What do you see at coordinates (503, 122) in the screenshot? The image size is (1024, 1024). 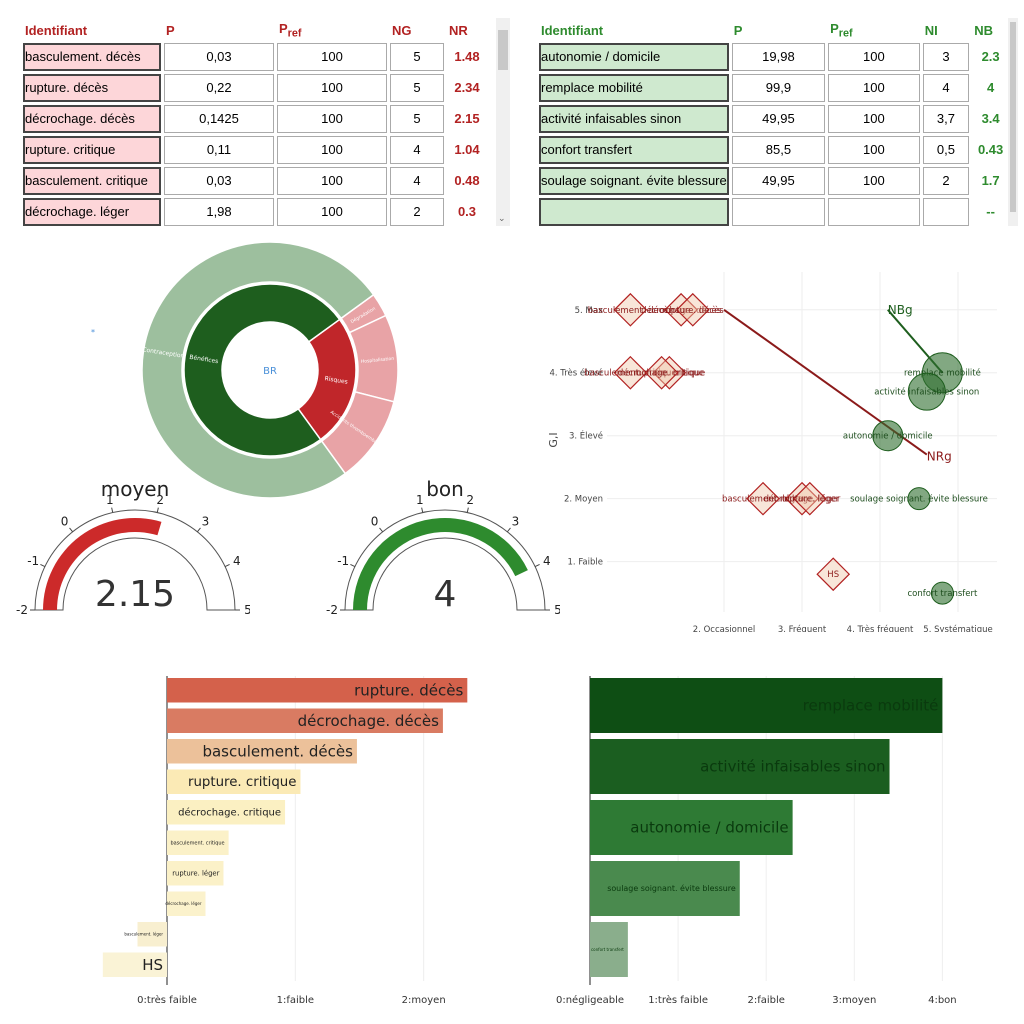 I see `risk-table-scrollbar: ⌄` at bounding box center [503, 122].